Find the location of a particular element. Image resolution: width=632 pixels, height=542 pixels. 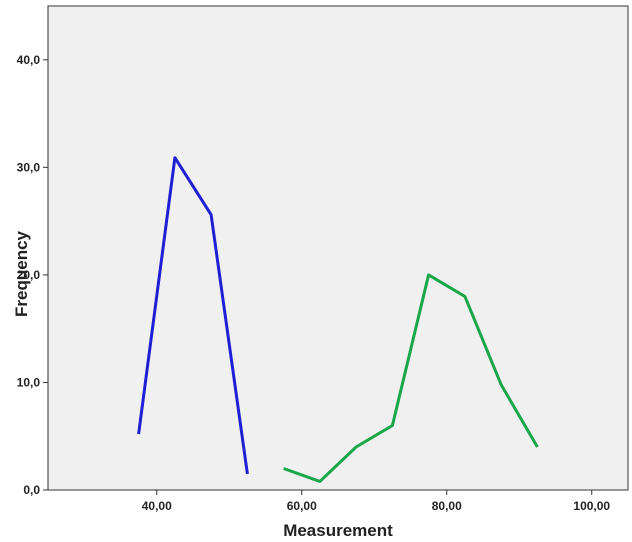

y-tick-label: 30,0 is located at coordinates (29, 167).